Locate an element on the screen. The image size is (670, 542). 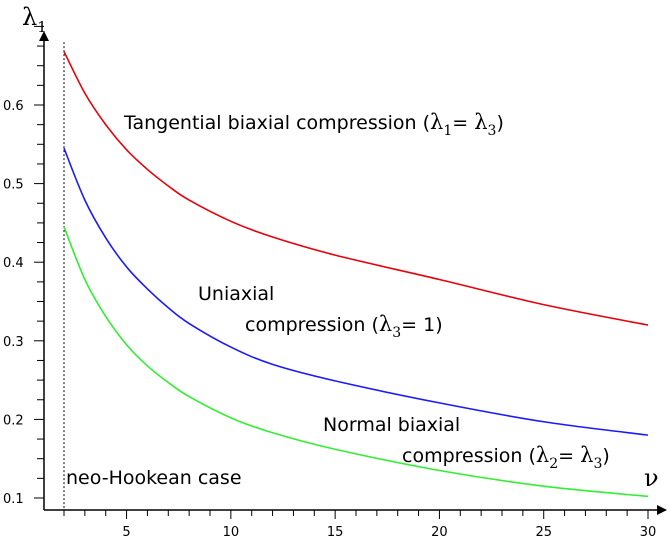
x-tick-label: 15 is located at coordinates (335, 532).